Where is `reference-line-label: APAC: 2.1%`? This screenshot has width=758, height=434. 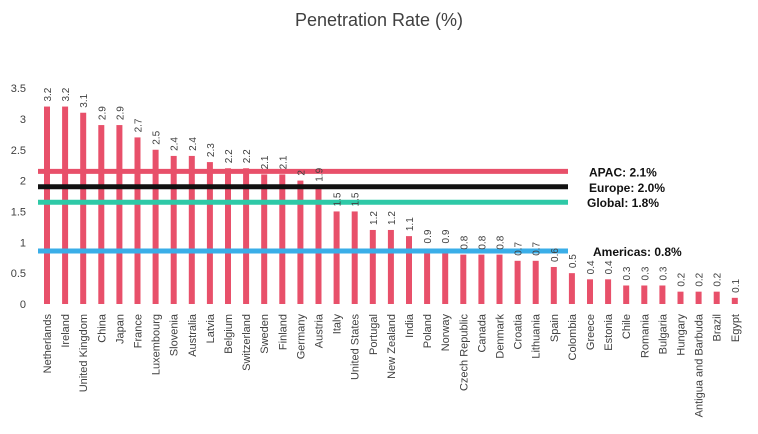
reference-line-label: APAC: 2.1% is located at coordinates (623, 172).